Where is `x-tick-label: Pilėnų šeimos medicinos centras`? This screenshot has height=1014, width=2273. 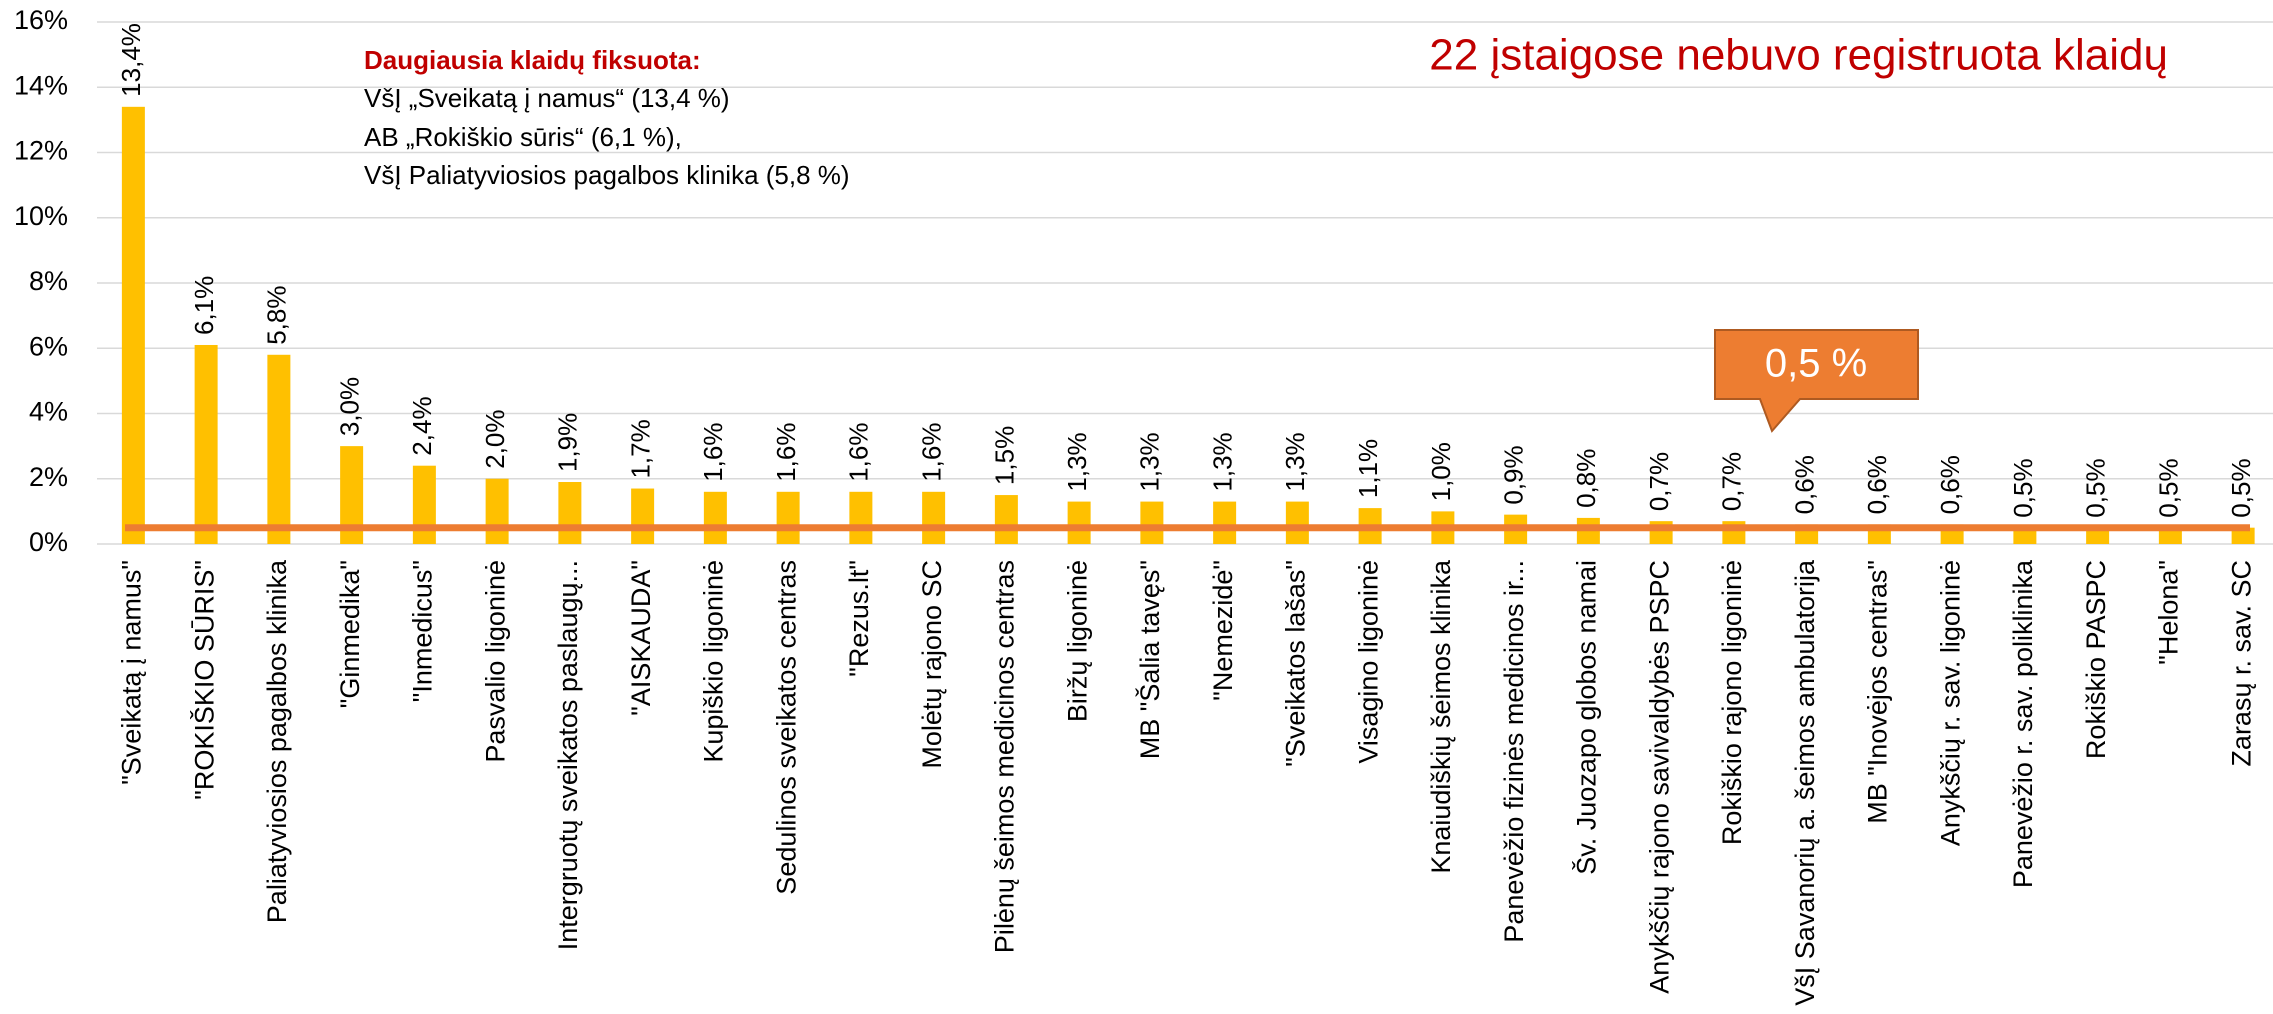 x-tick-label: Pilėnų šeimos medicinos centras is located at coordinates (1005, 756).